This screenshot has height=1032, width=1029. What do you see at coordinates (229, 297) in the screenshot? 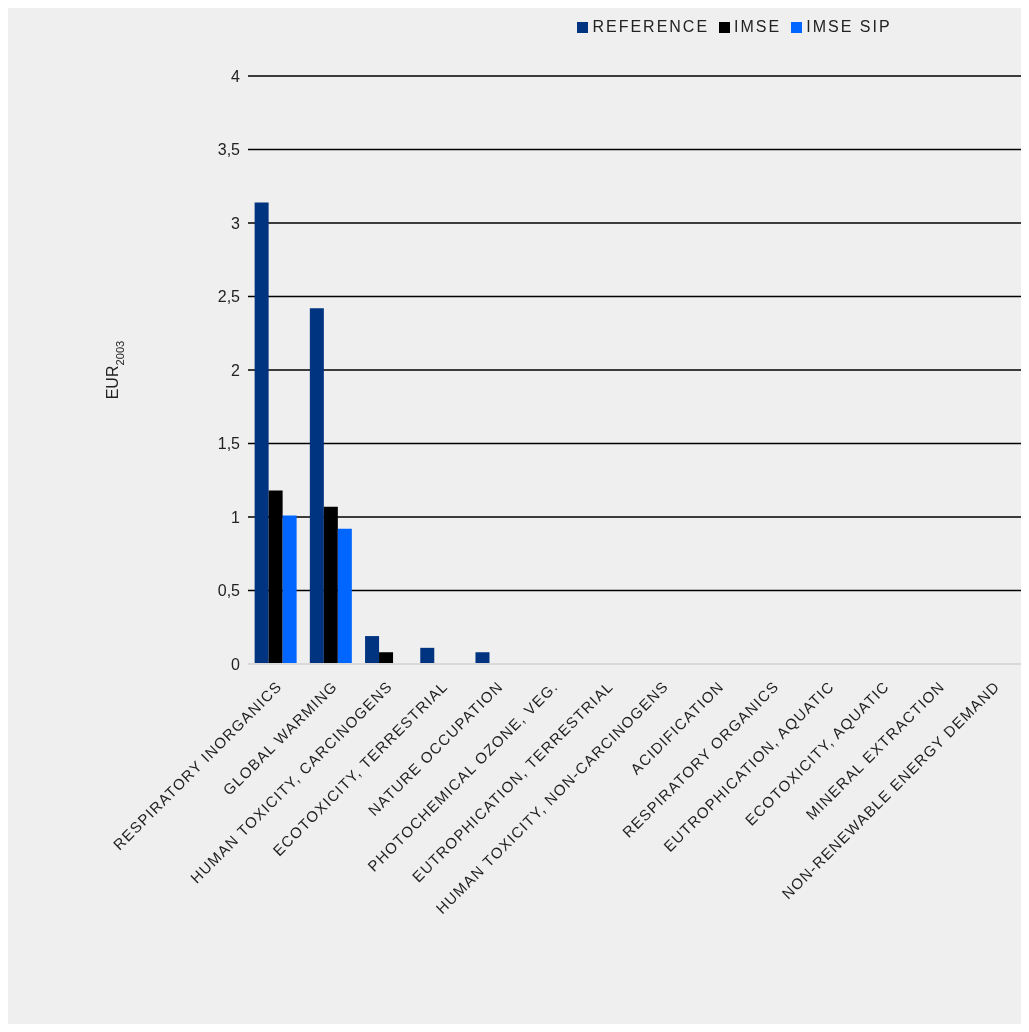
I see `y-tick-label: 2,5` at bounding box center [229, 297].